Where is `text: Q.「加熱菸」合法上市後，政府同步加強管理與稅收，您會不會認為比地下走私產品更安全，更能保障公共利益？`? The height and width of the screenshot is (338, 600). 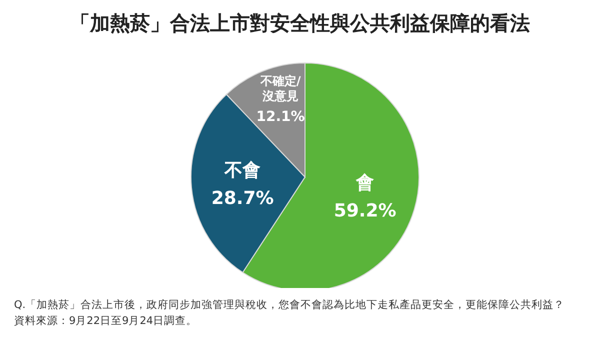
text: Q.「加熱菸」合法上市後，政府同步加強管理與稅收，您會不會認為比地下走私產品更安全，更能保障公共利益？ is located at coordinates (290, 305).